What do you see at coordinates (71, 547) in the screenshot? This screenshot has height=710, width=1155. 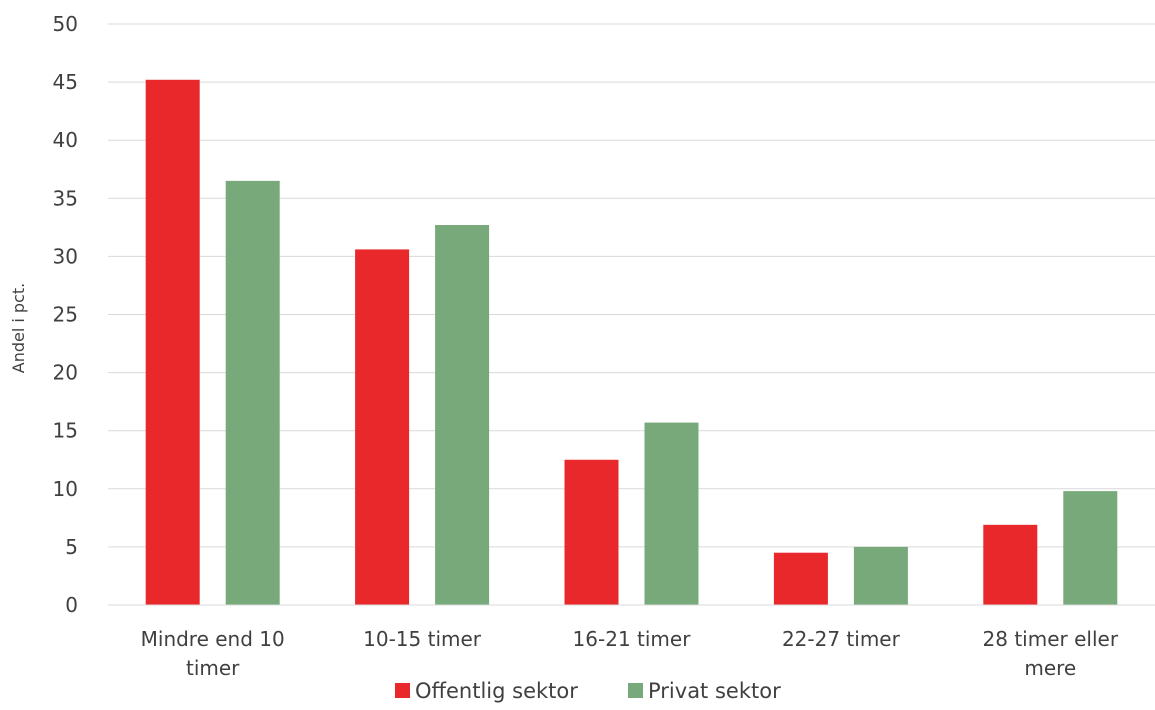 I see `y-tick-label: 5` at bounding box center [71, 547].